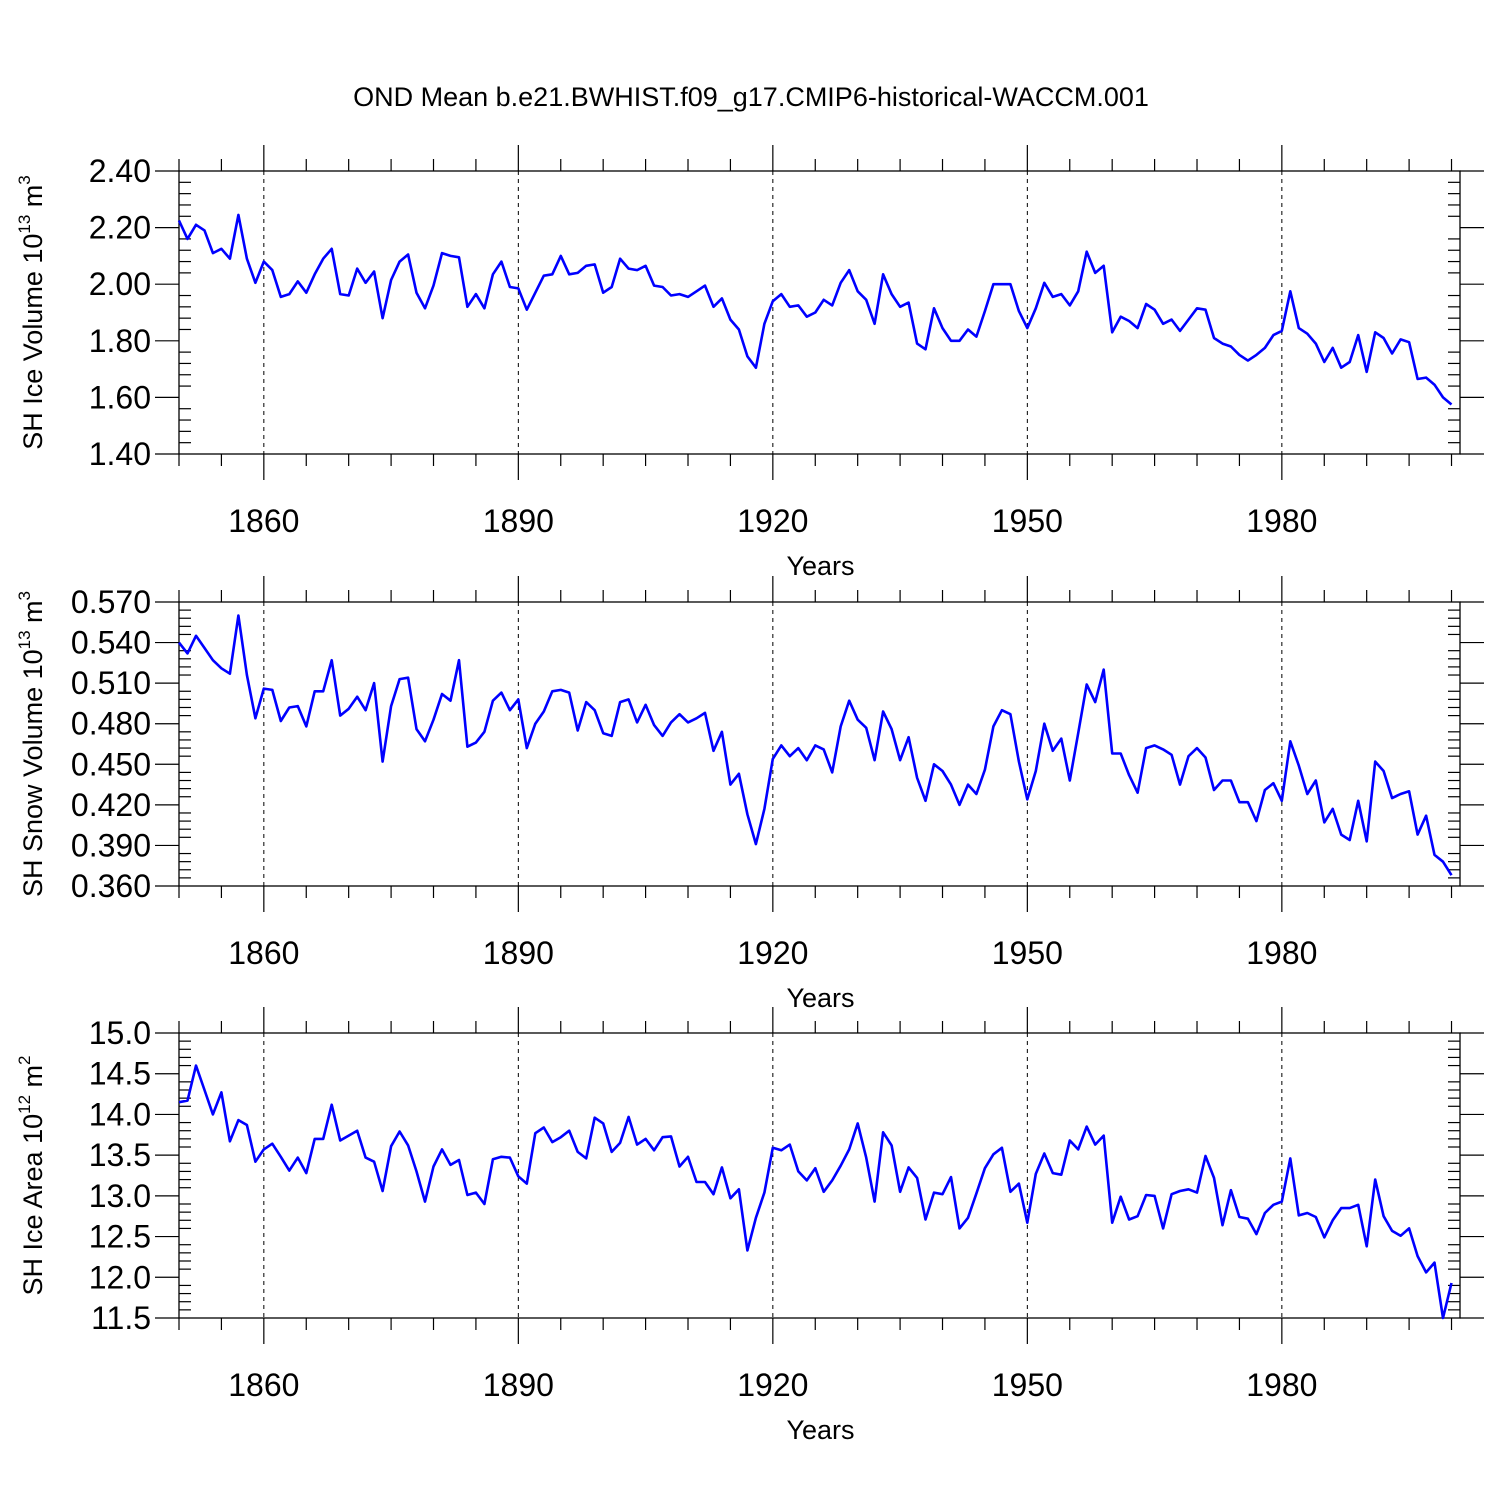 This screenshot has width=1500, height=1500. What do you see at coordinates (120, 1114) in the screenshot?
I see `y-tick-label-5: 14.0` at bounding box center [120, 1114].